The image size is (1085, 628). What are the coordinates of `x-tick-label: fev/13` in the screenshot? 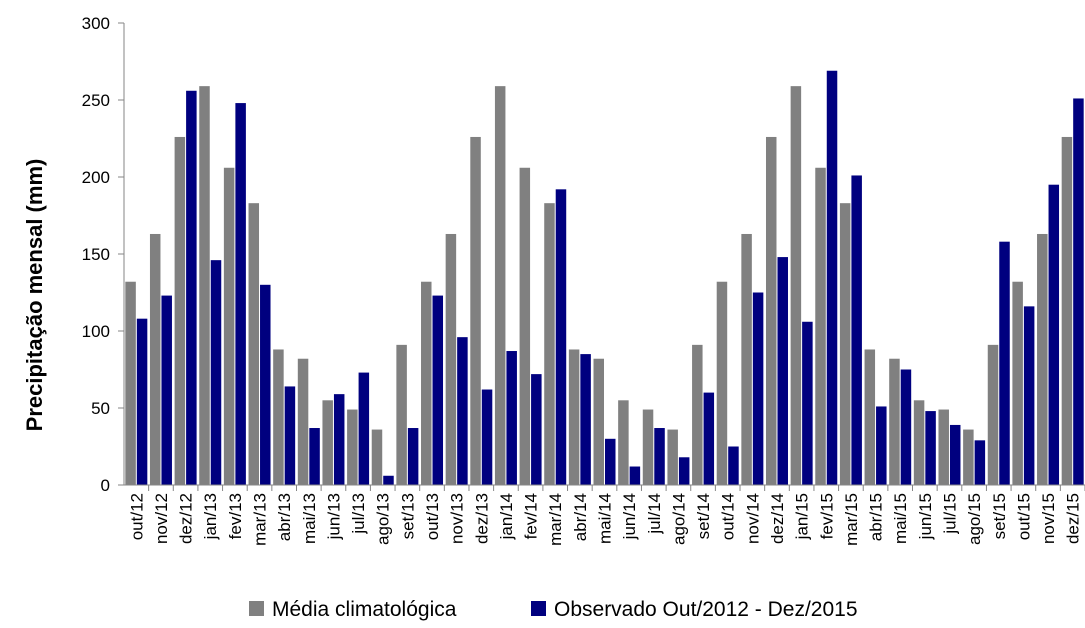 It's located at (235, 516).